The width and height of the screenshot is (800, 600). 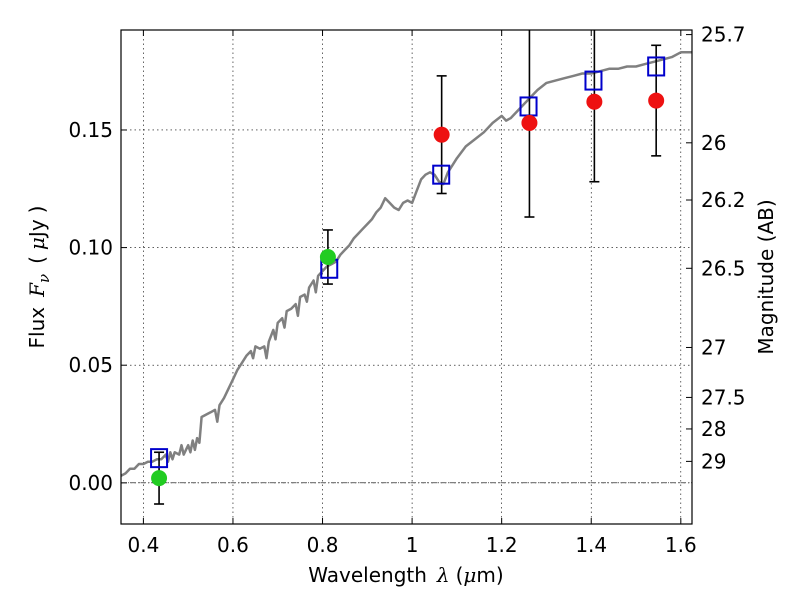 What do you see at coordinates (723, 397) in the screenshot?
I see `y2-tick-label: 27.5` at bounding box center [723, 397].